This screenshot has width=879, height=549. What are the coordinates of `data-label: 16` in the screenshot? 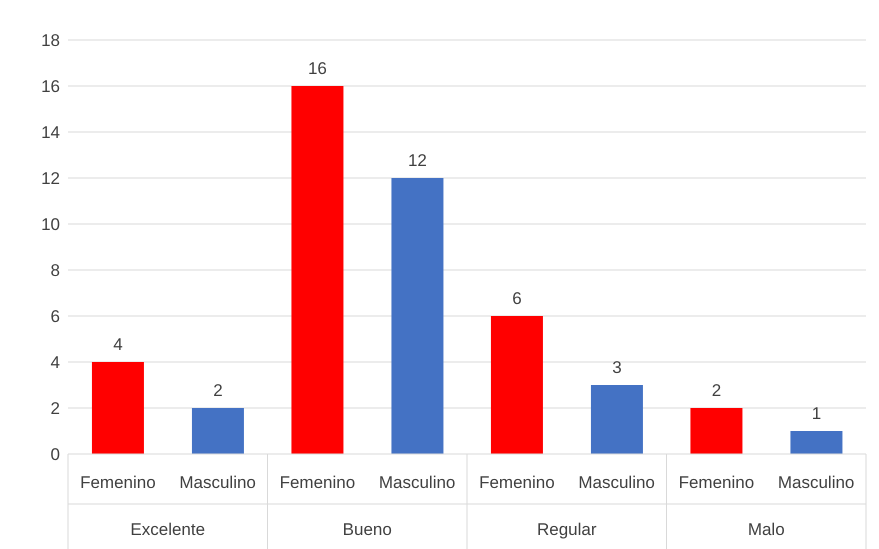 It's located at (317, 68).